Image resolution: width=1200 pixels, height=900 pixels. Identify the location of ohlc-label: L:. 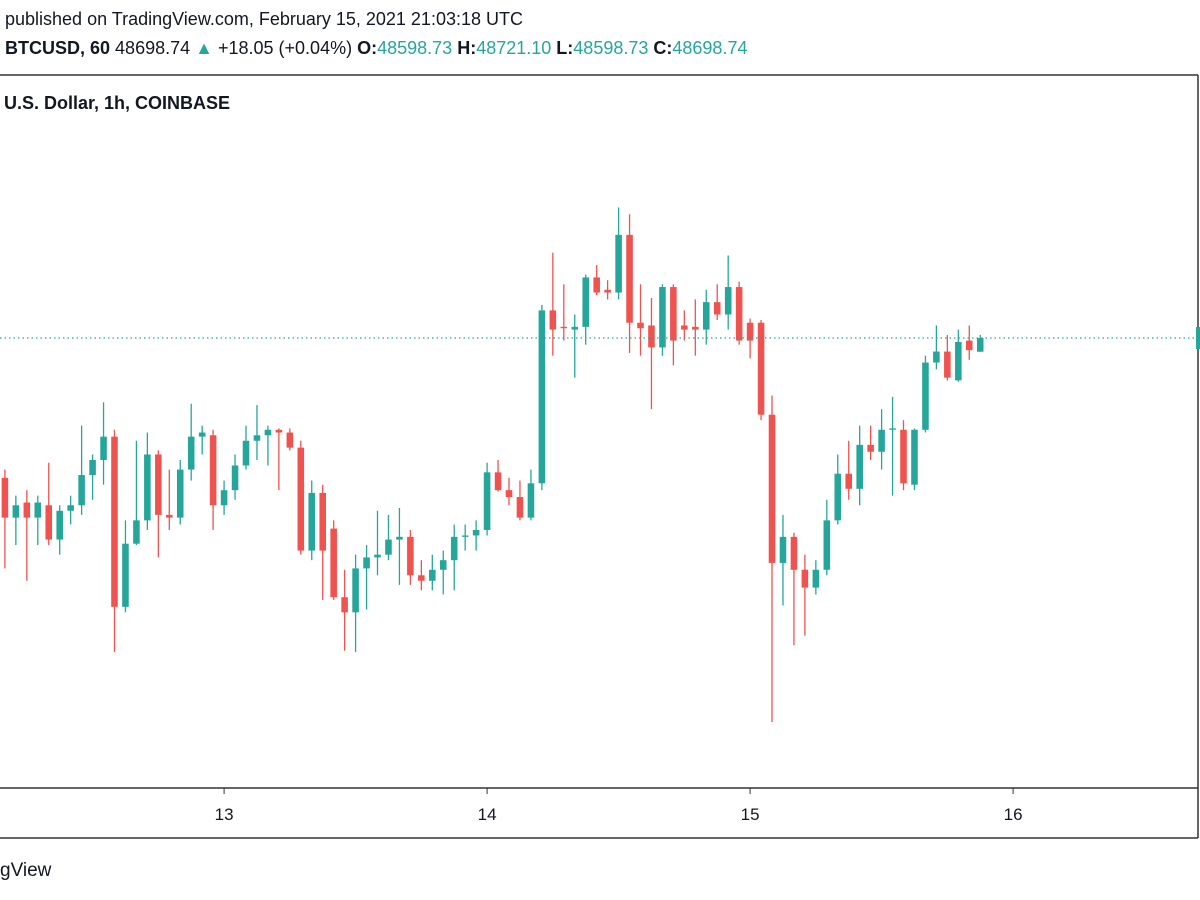
(565, 48).